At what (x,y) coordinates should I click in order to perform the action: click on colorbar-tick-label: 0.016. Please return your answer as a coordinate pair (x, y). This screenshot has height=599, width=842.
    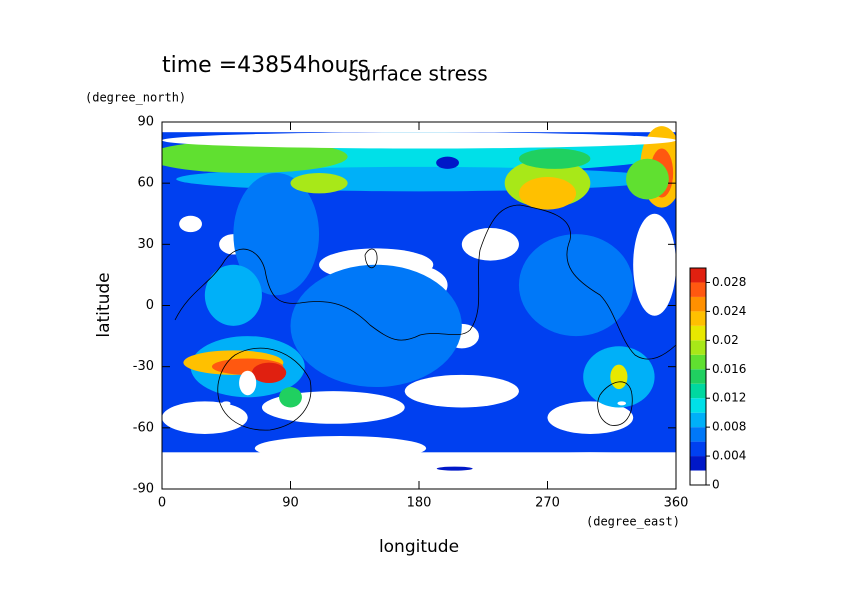
    Looking at the image, I should click on (729, 369).